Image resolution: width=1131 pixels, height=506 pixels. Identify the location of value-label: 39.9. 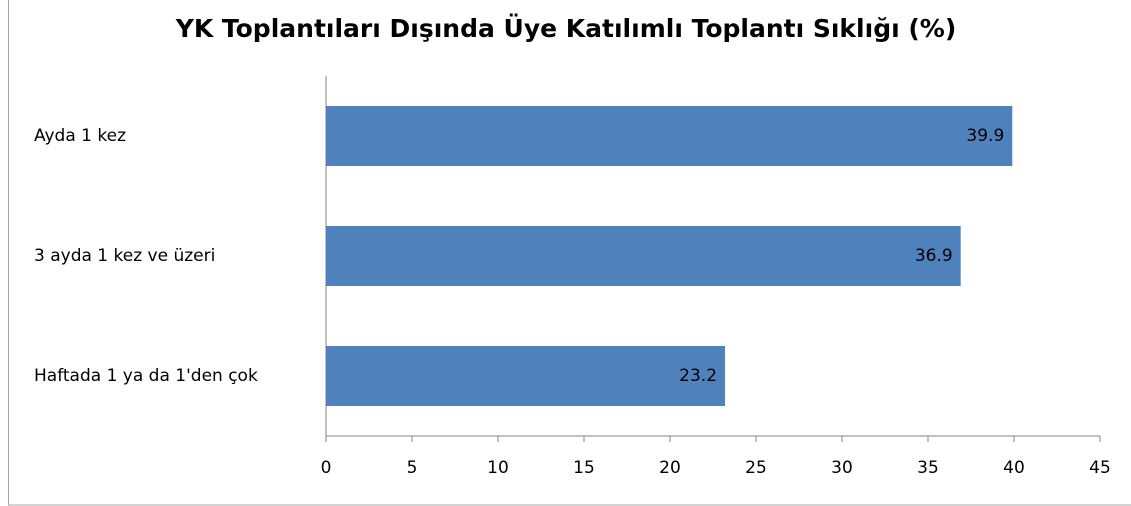
(985, 136).